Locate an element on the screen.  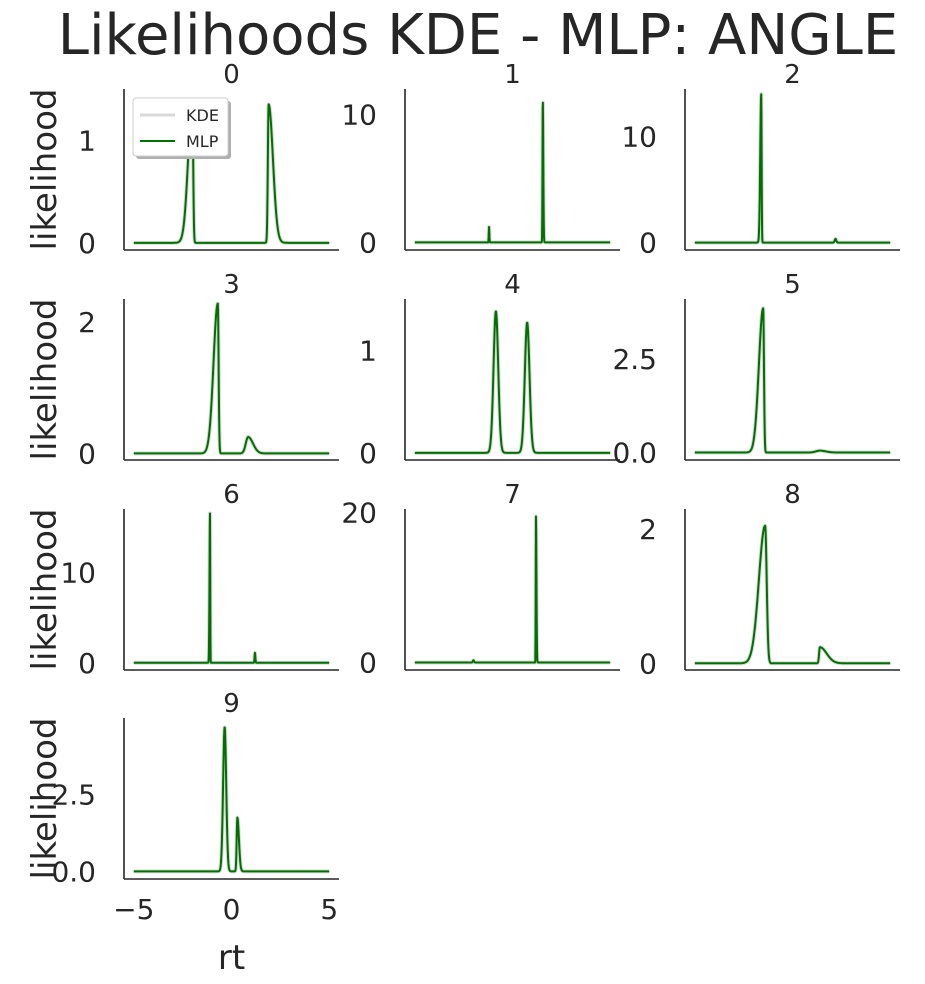
subplot-8: 8 0 2 is located at coordinates (769, 580).